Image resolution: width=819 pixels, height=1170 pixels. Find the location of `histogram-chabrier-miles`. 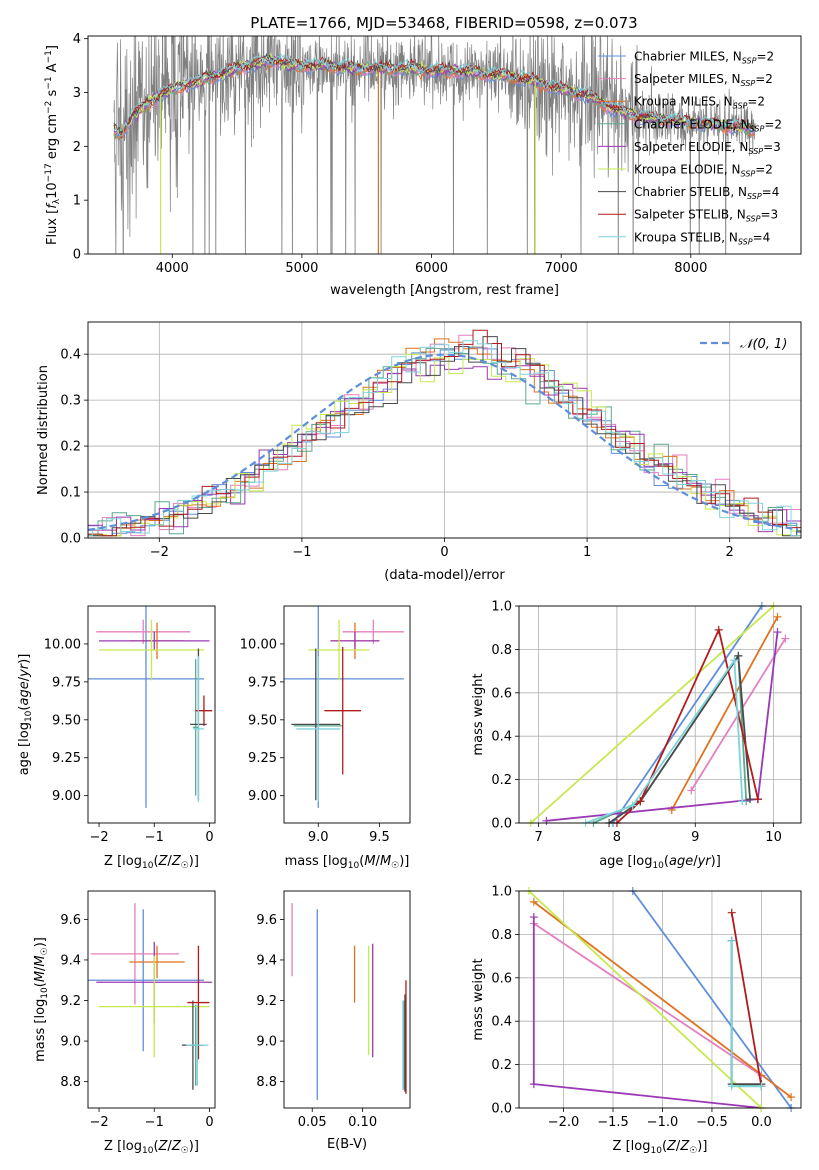

histogram-chabrier-miles is located at coordinates (444, 442).